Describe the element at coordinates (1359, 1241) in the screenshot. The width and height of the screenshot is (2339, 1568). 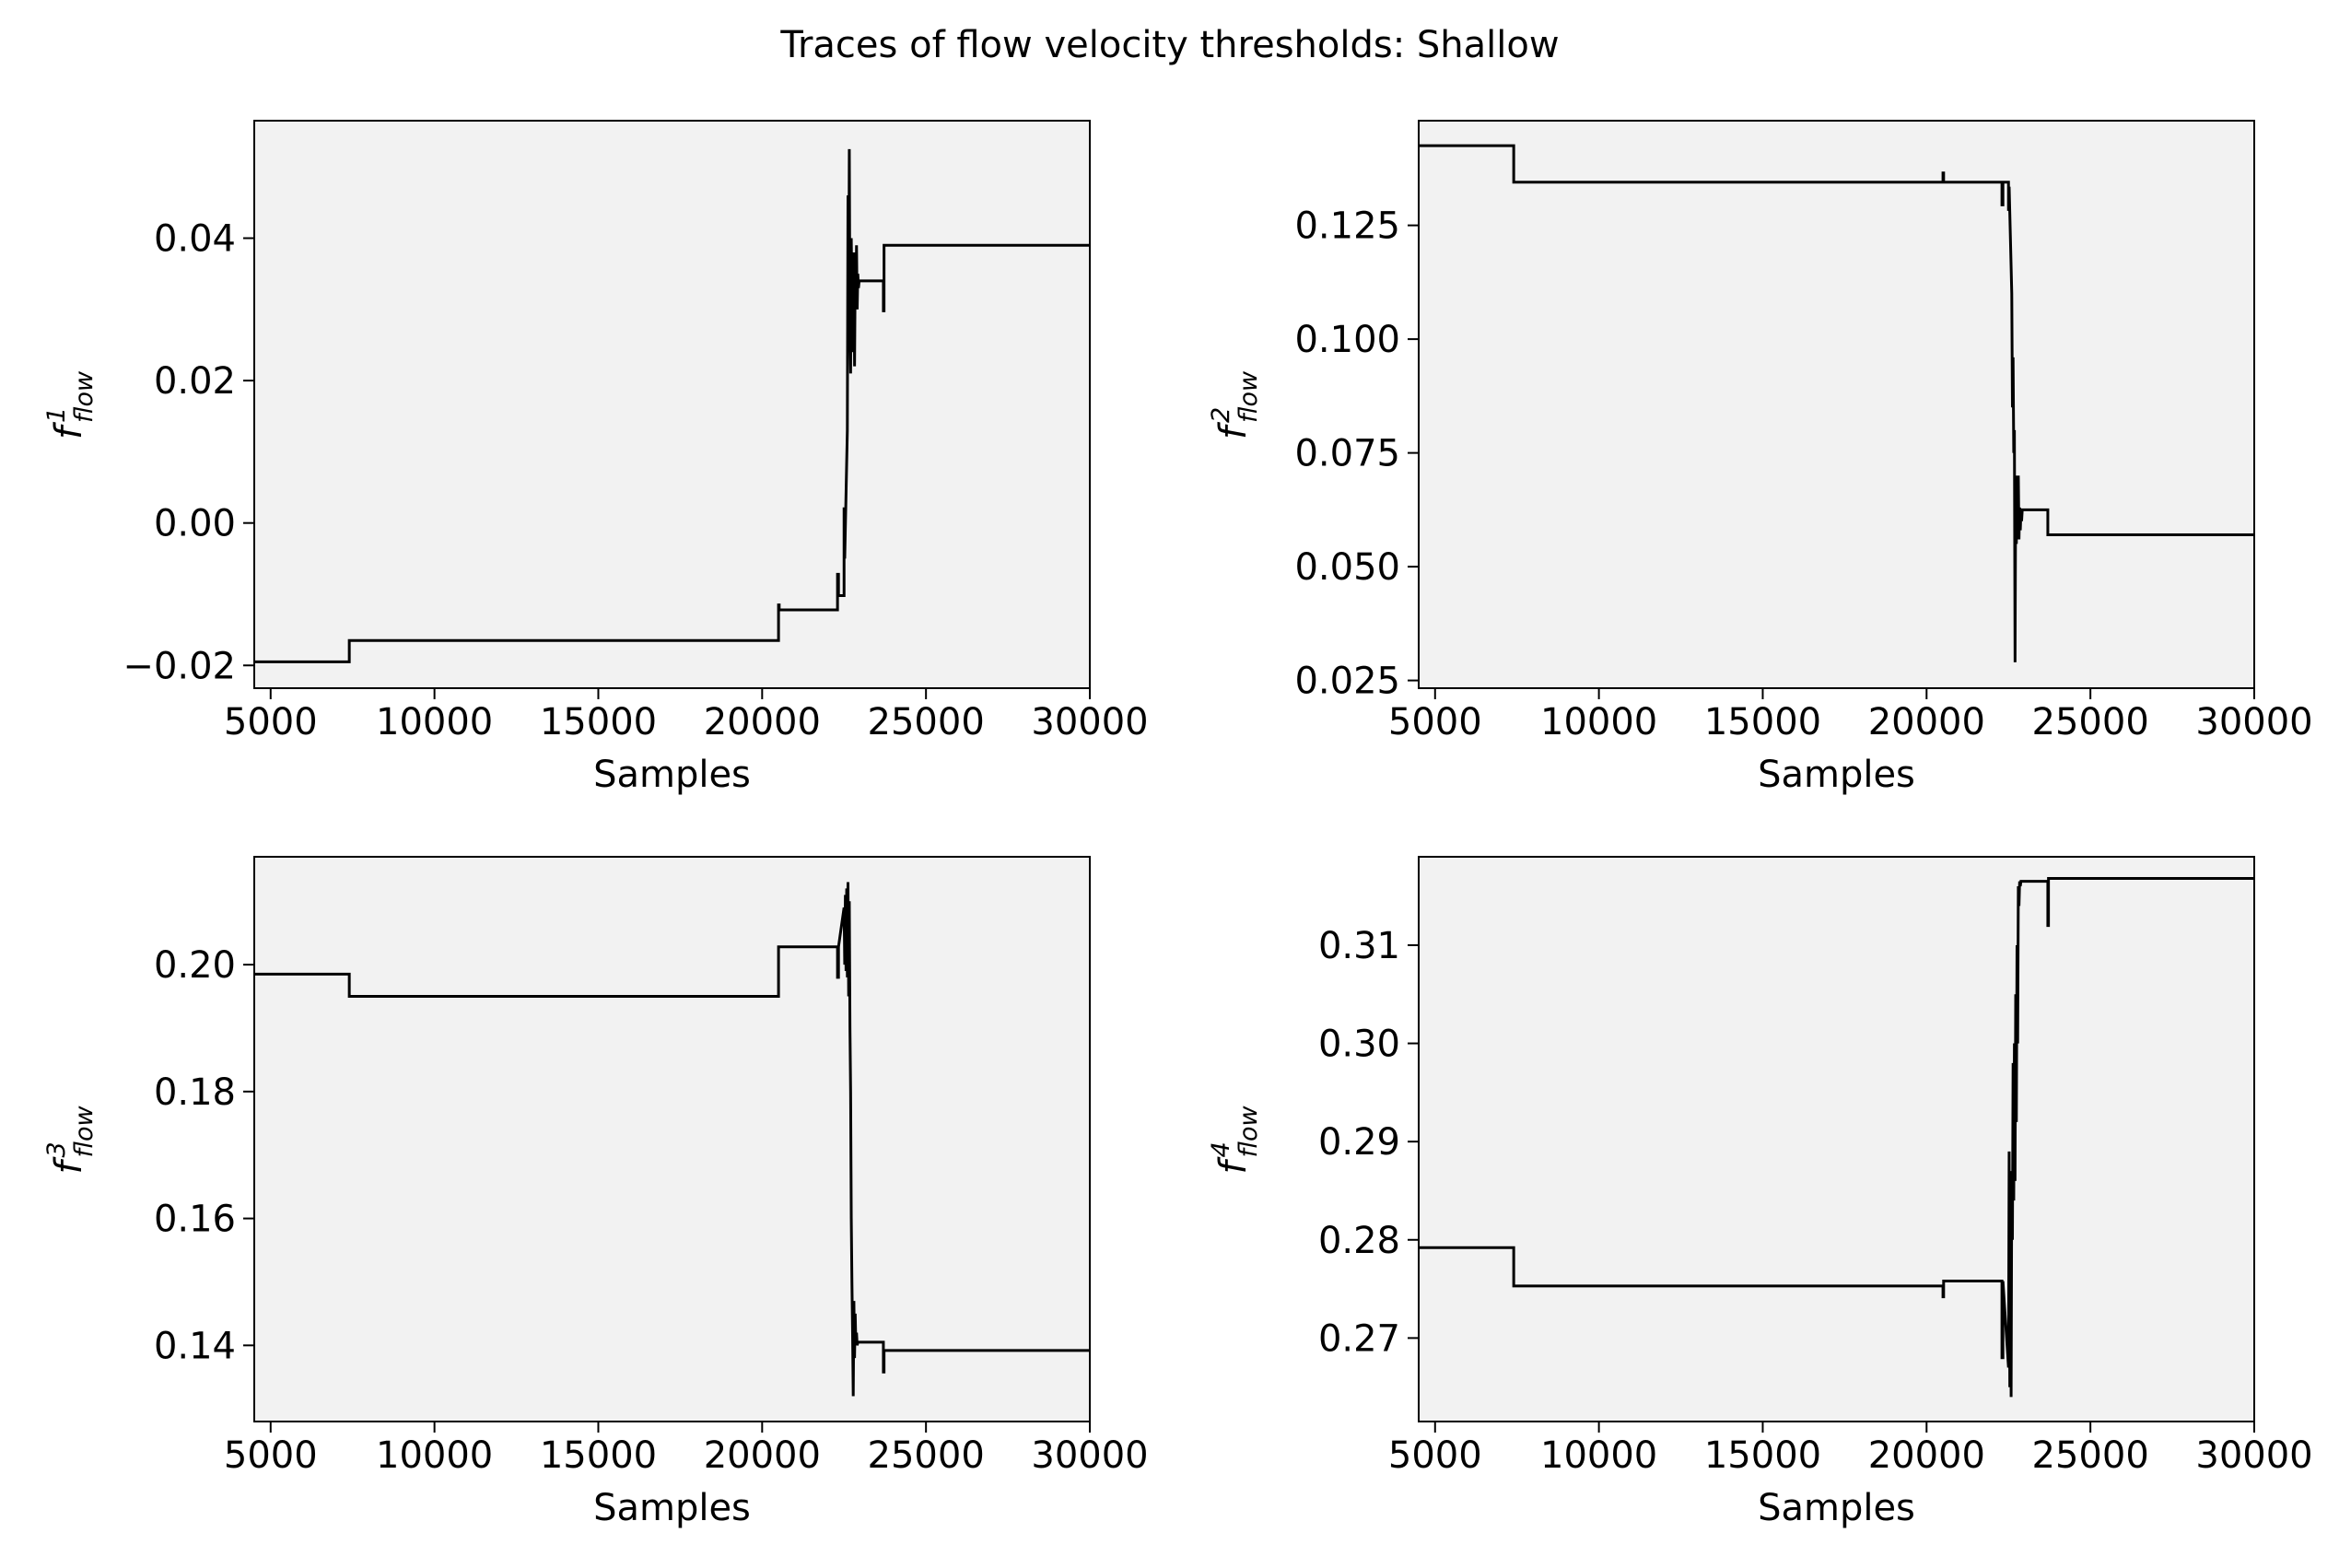
I see `y-tick-label-4-1: 0.28` at that location.